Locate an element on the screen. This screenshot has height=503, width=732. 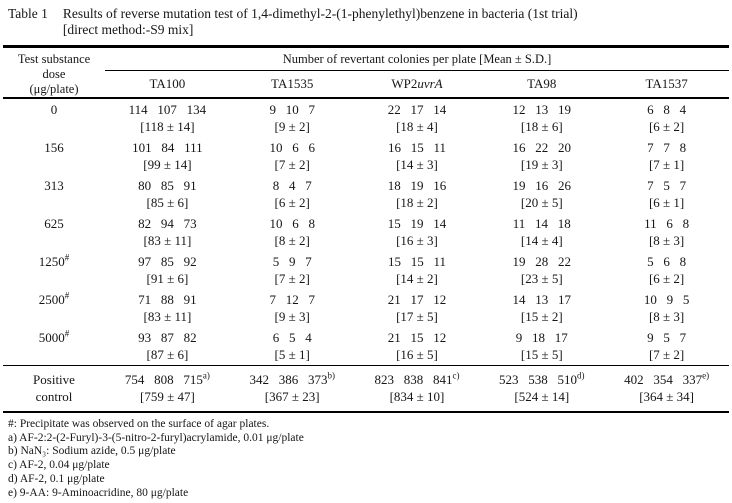
mean-sd: [18 ± 4] is located at coordinates (417, 126).